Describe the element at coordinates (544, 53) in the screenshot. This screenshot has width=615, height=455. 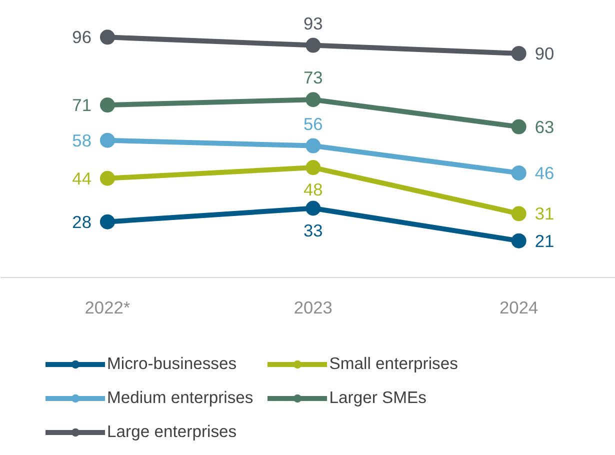
I see `data-label: 90` at that location.